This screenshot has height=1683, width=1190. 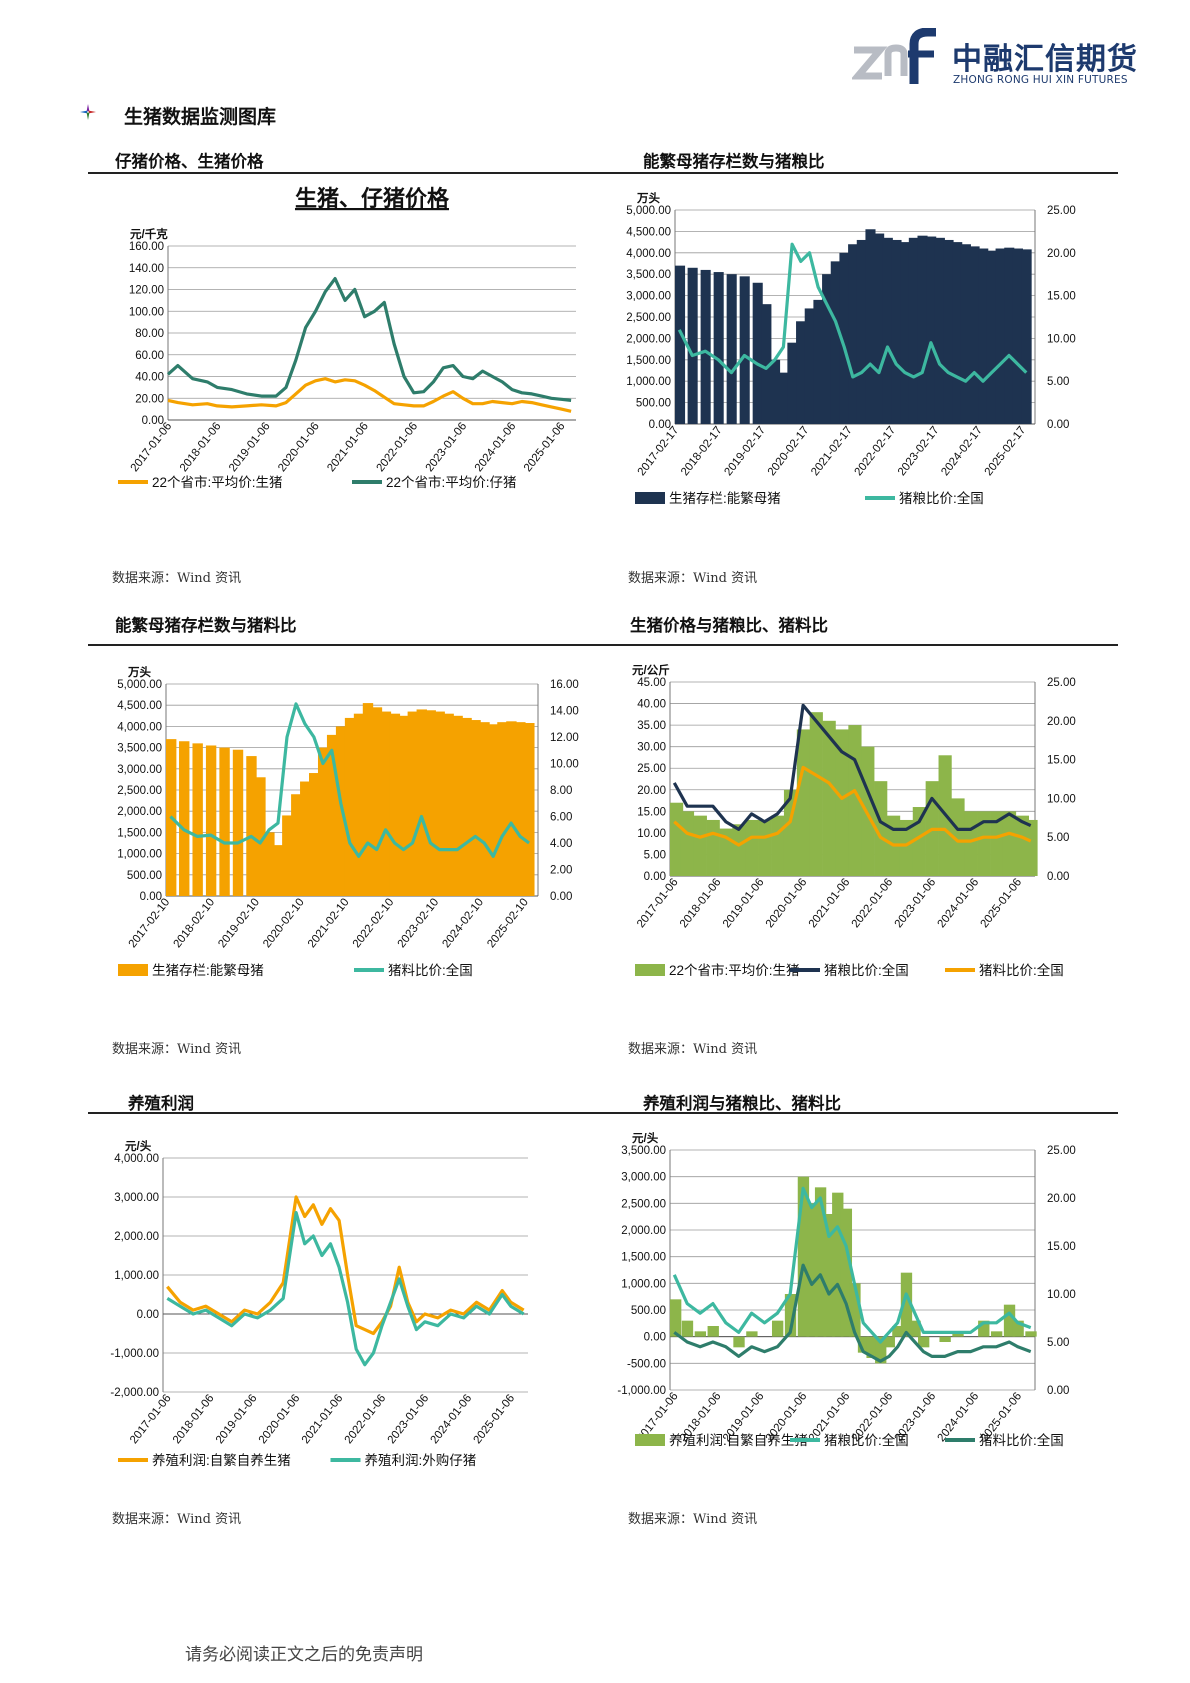 I want to click on panel-5-title: 养殖利润, so click(x=161, y=1103).